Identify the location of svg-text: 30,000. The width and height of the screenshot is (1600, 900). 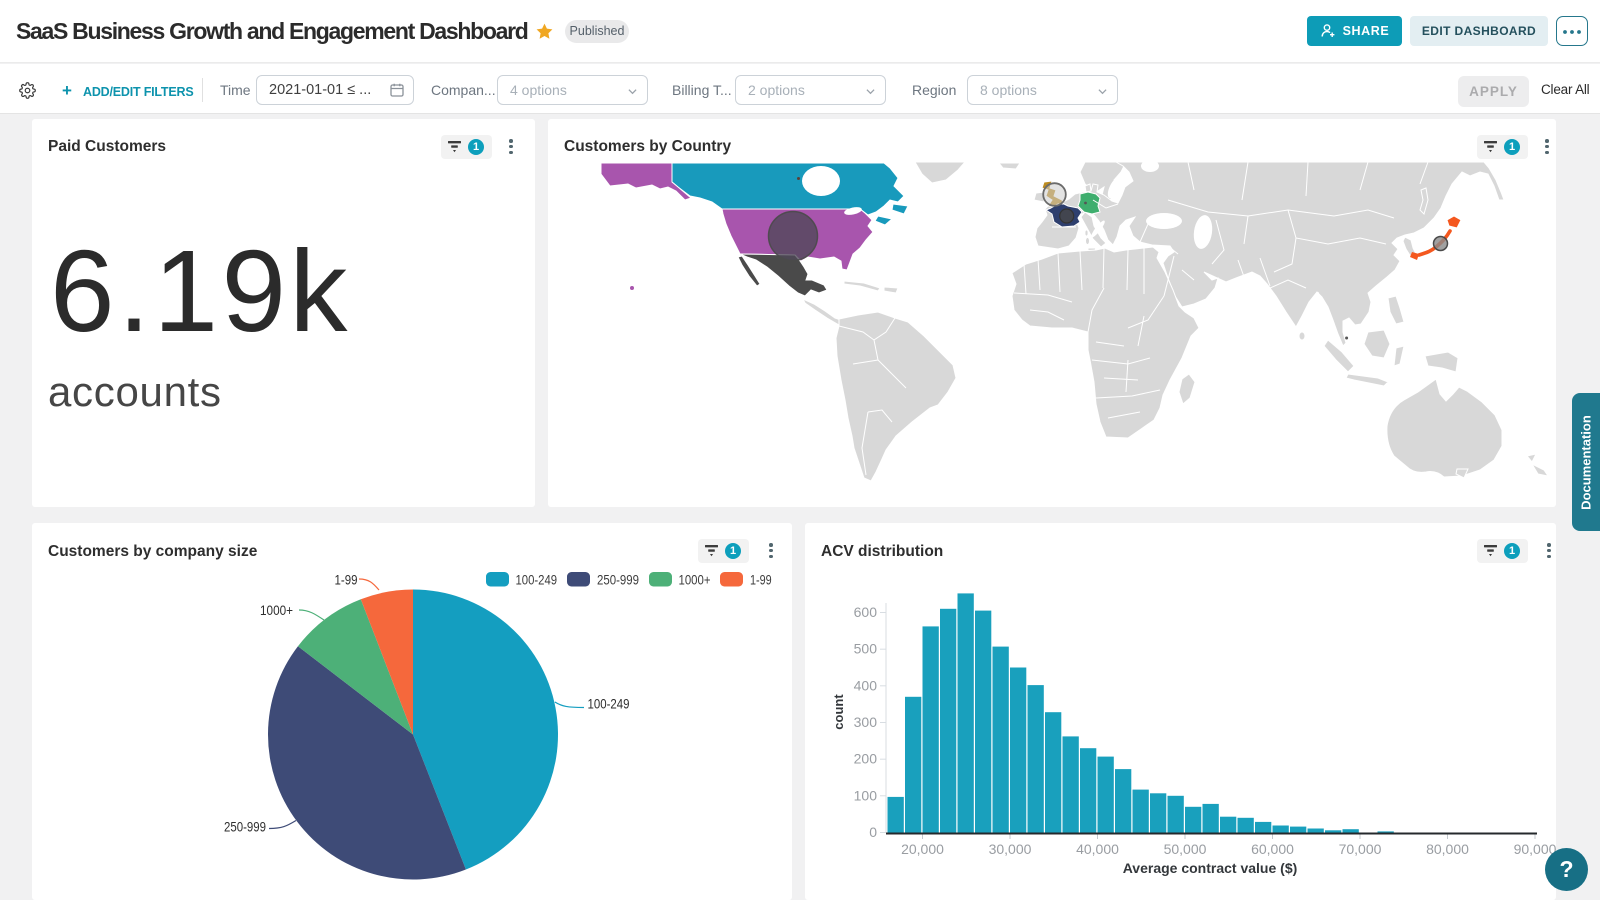
(1010, 849).